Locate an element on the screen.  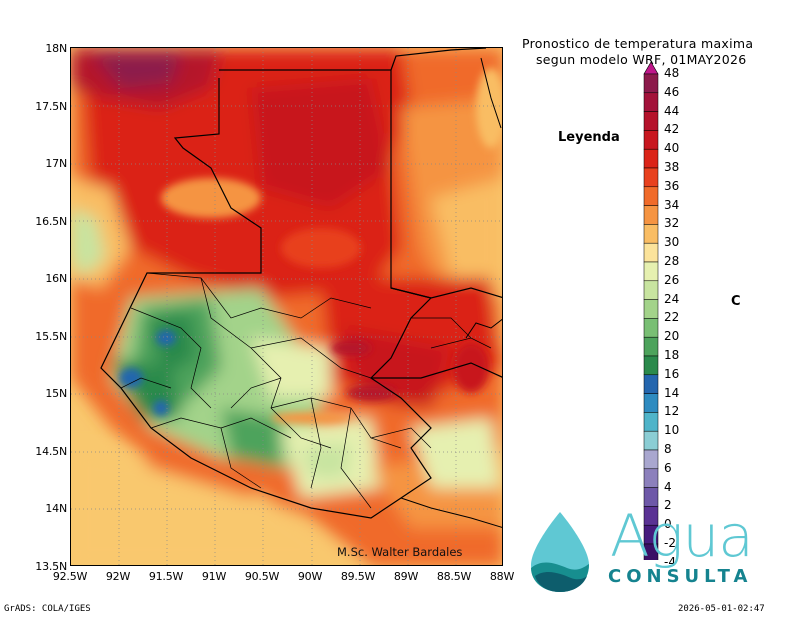
colorbar-tick-label: 40 is located at coordinates (672, 148).